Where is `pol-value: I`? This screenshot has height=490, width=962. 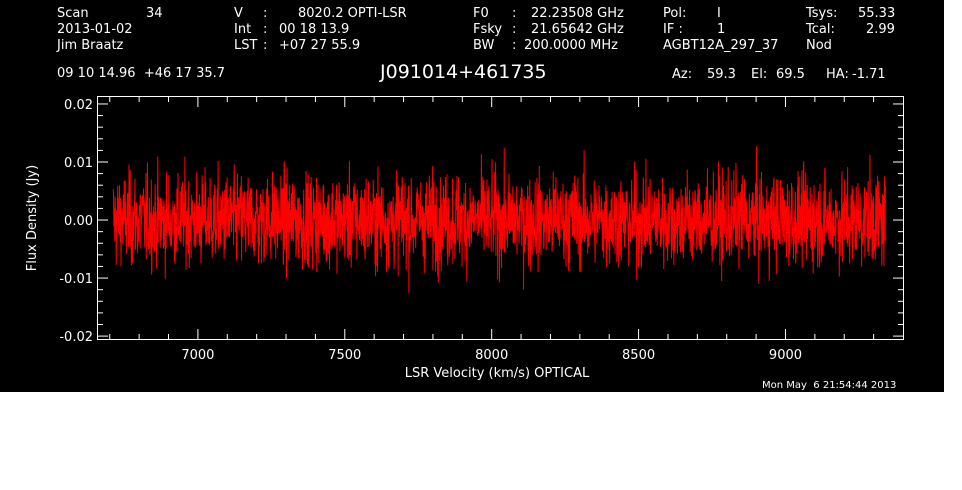 pol-value: I is located at coordinates (719, 13).